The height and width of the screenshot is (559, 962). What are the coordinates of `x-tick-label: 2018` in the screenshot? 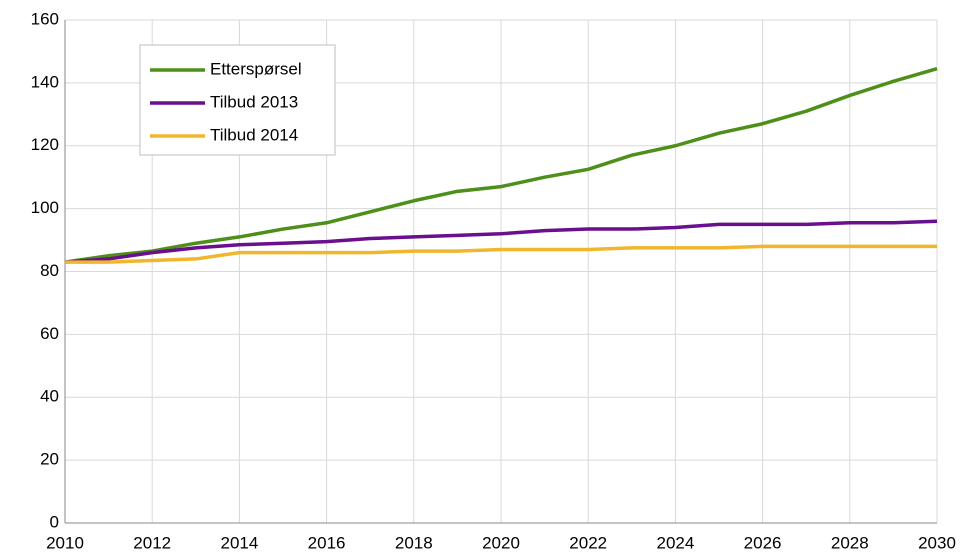 It's located at (414, 542).